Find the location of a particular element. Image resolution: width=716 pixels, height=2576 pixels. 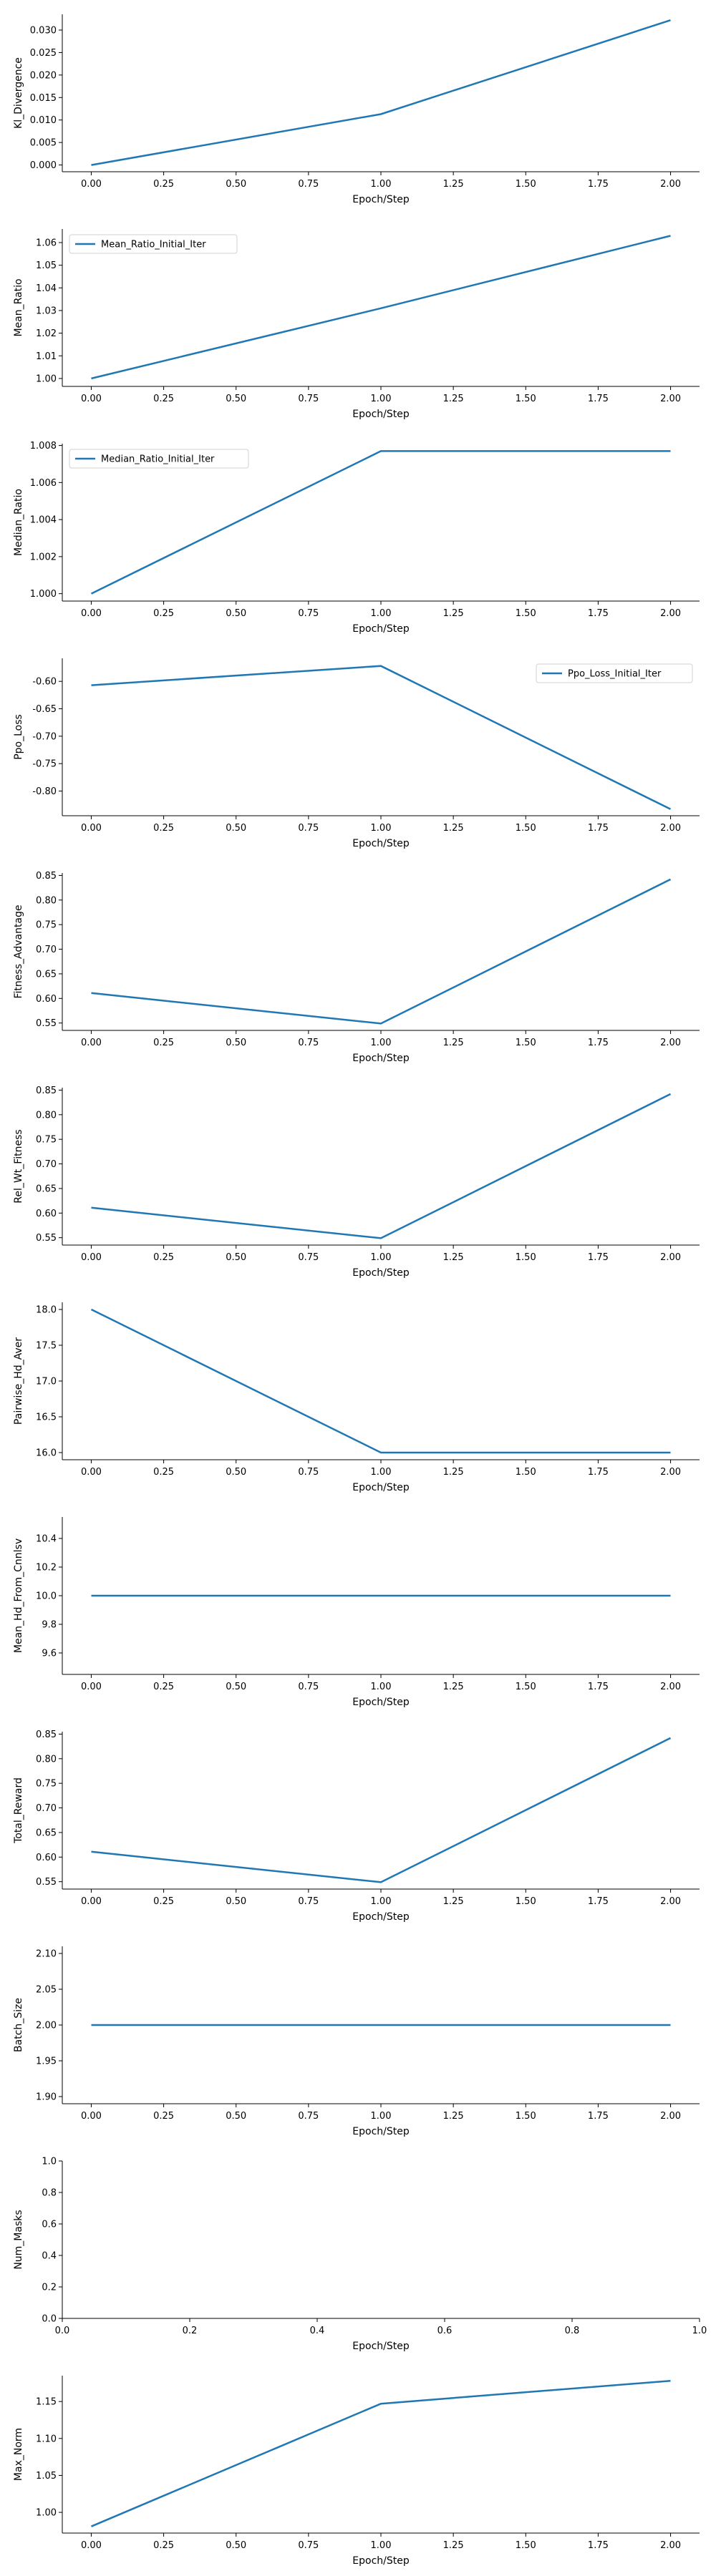

y-tick-label: 2.00 is located at coordinates (46, 2026).